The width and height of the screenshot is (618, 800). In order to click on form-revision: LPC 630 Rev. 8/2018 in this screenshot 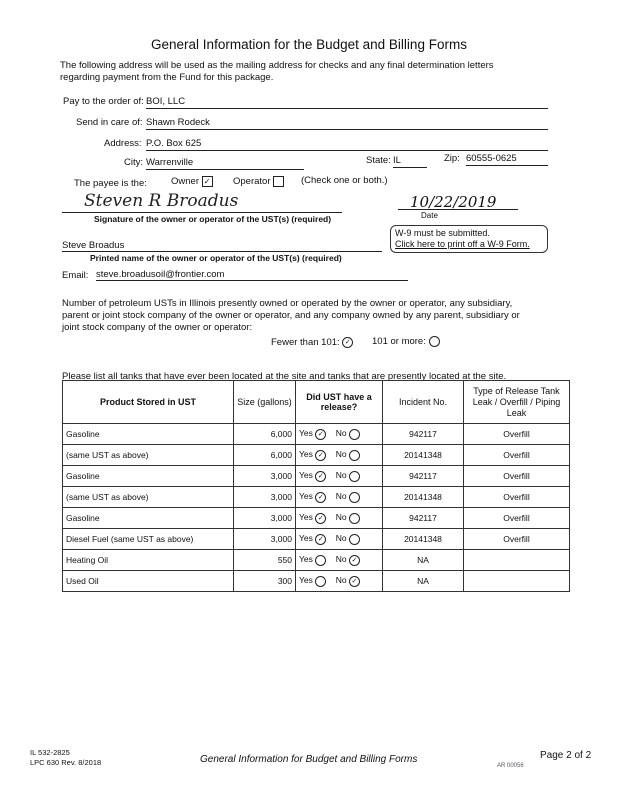, I will do `click(66, 762)`.